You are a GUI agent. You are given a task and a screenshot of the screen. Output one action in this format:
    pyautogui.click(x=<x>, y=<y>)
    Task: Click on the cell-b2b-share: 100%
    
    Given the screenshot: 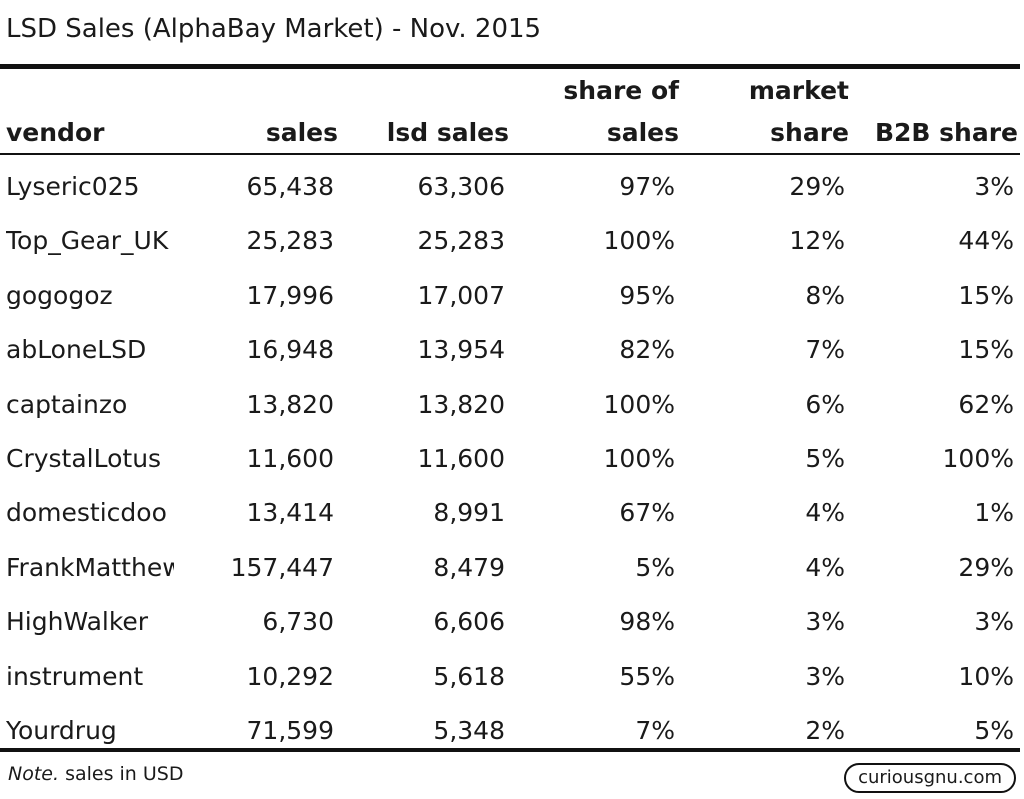 What is the action you would take?
    pyautogui.click(x=978, y=458)
    